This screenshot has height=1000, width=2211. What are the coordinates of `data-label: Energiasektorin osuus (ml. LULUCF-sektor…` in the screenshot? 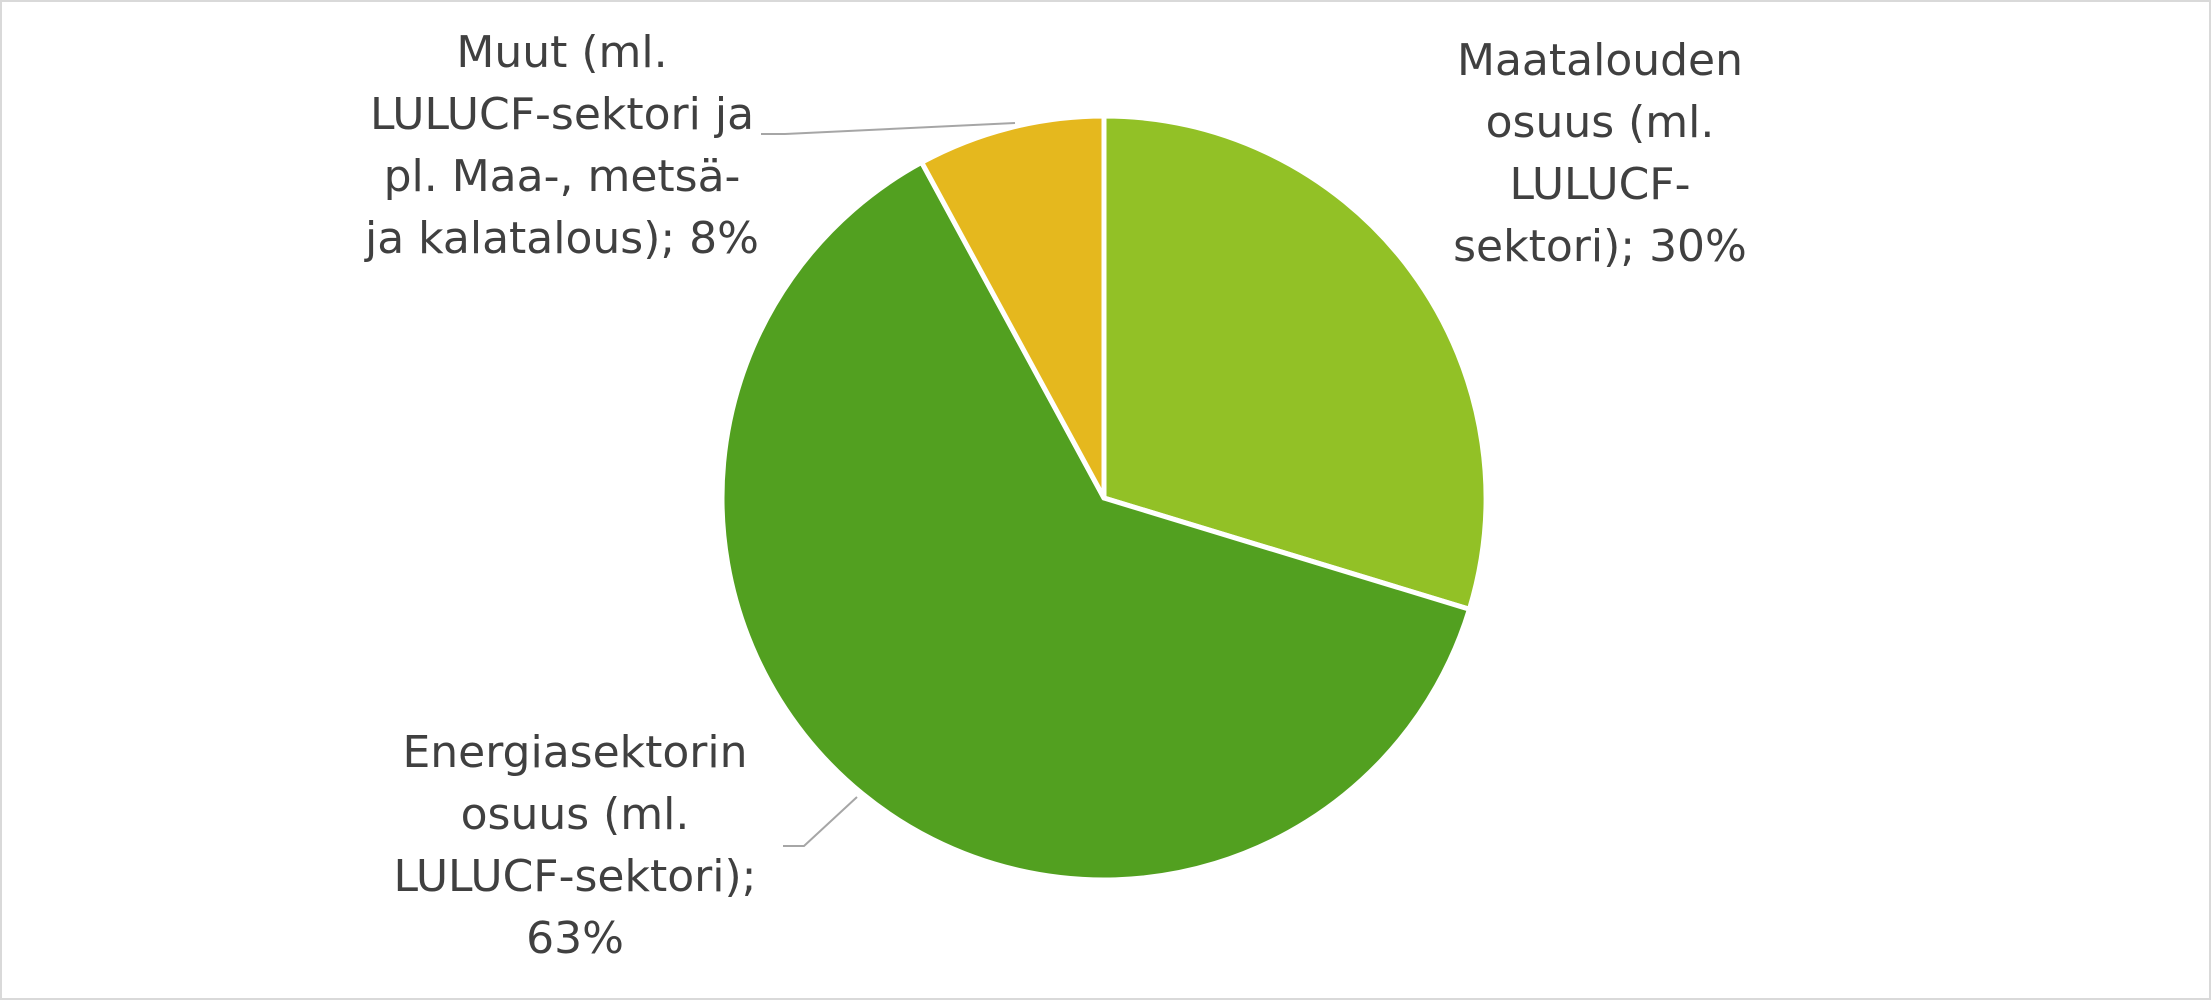 It's located at (575, 845).